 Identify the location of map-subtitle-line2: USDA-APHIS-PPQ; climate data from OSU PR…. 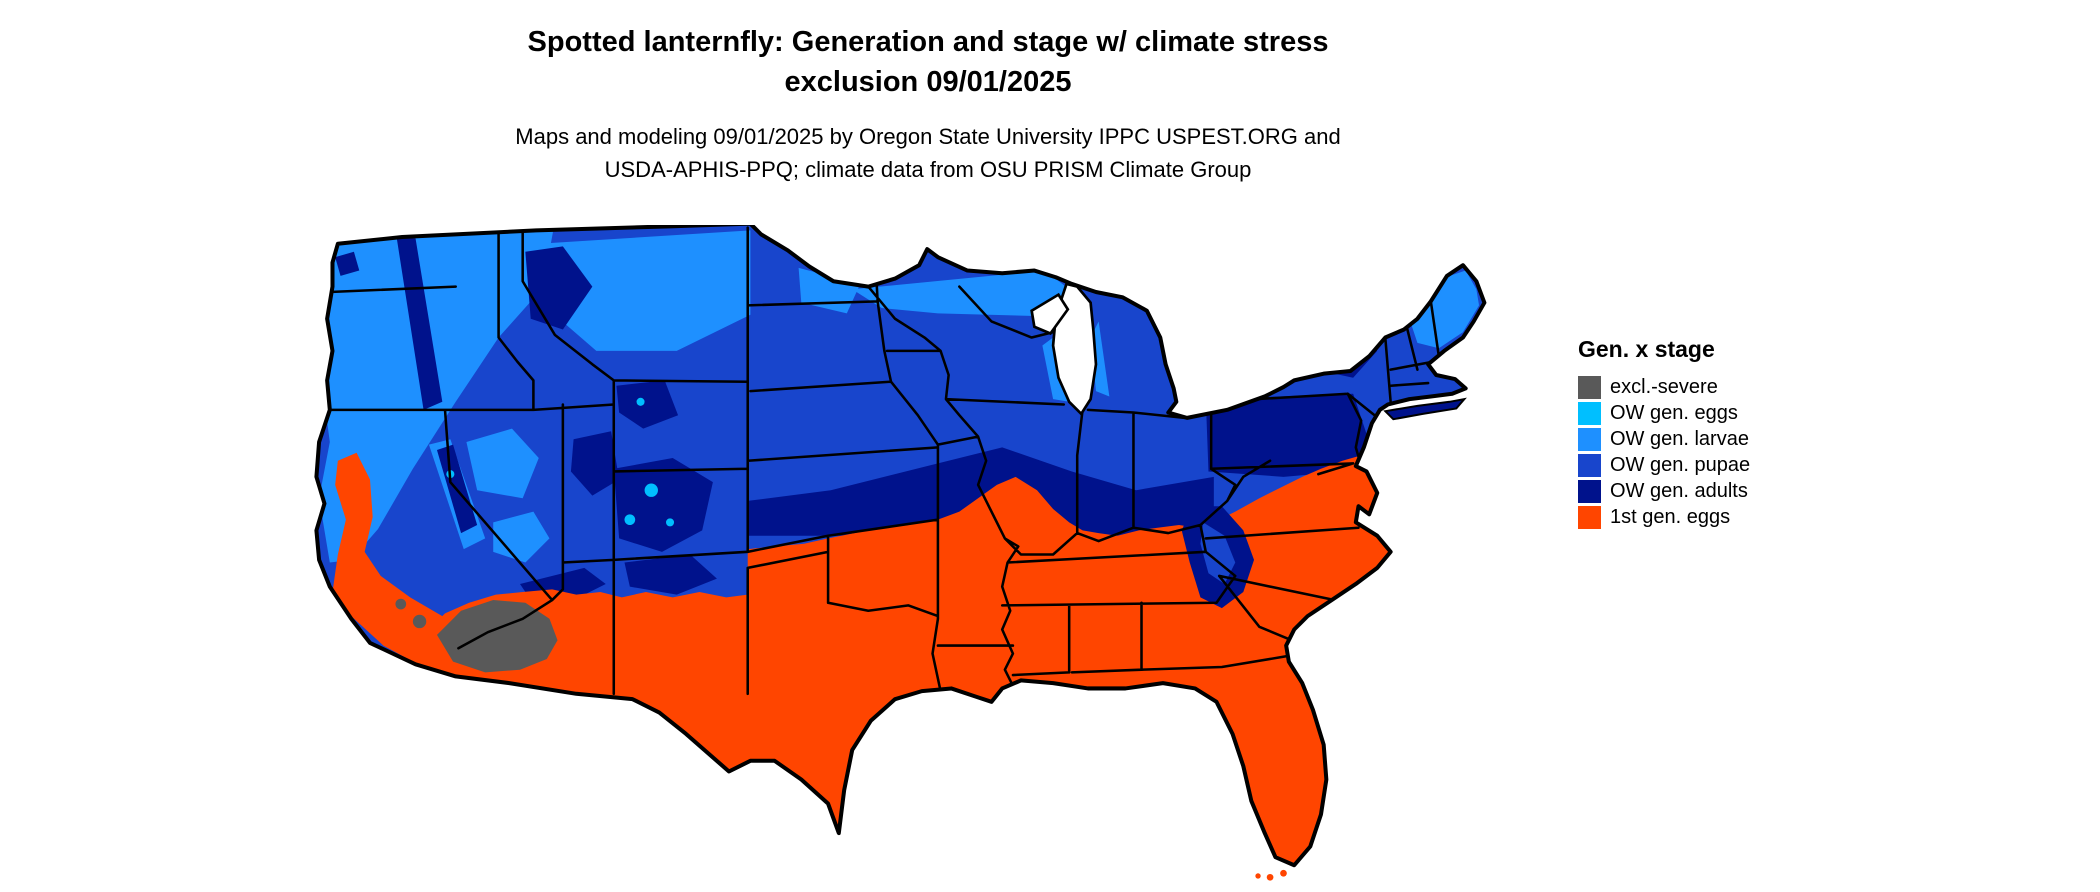
(928, 169).